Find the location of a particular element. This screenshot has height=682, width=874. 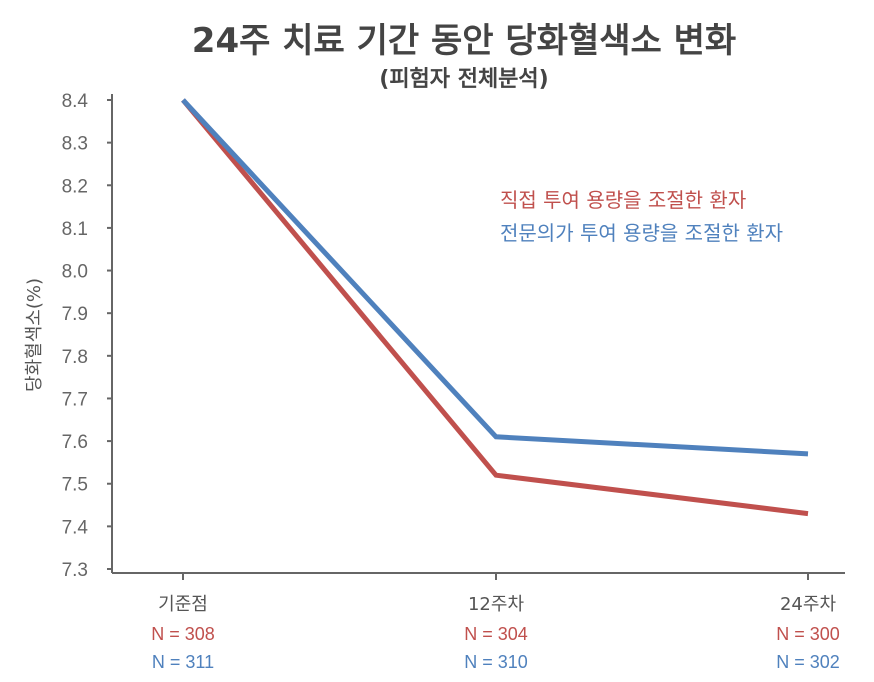

y-tick-label: 8.2 is located at coordinates (75, 186).